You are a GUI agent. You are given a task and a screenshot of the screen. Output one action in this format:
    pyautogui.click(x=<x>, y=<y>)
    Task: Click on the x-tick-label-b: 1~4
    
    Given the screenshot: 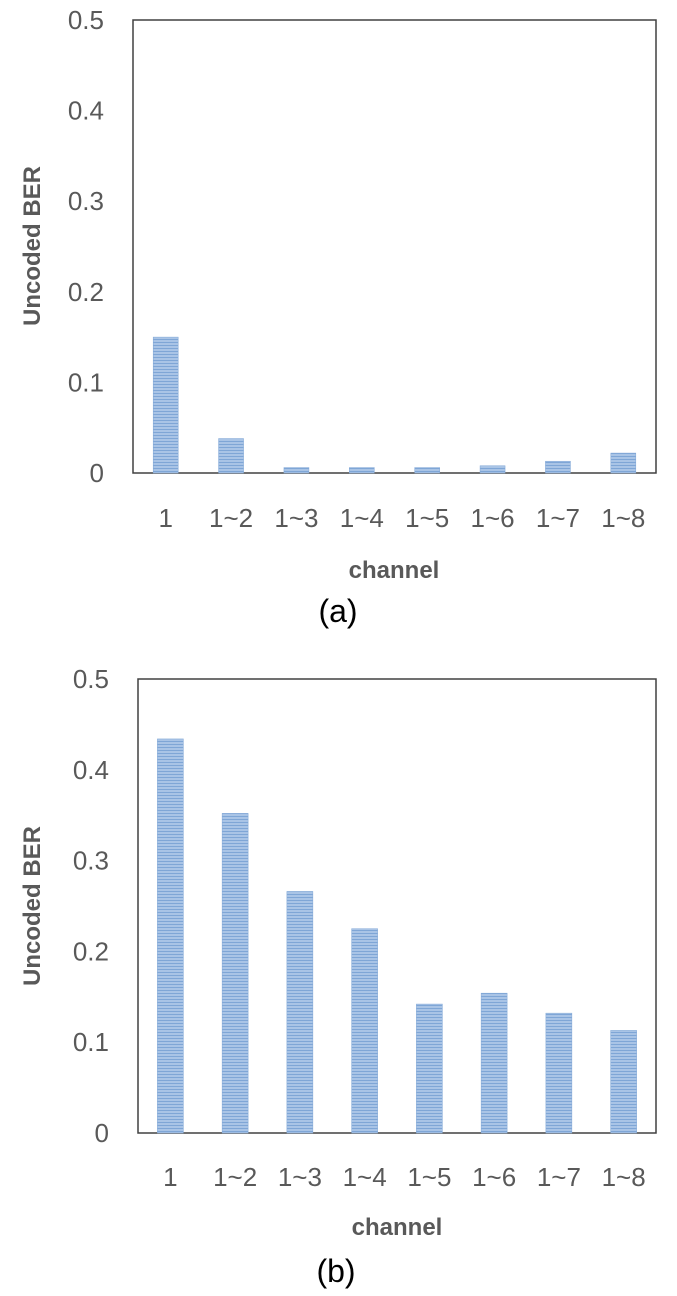 What is the action you would take?
    pyautogui.click(x=365, y=1177)
    